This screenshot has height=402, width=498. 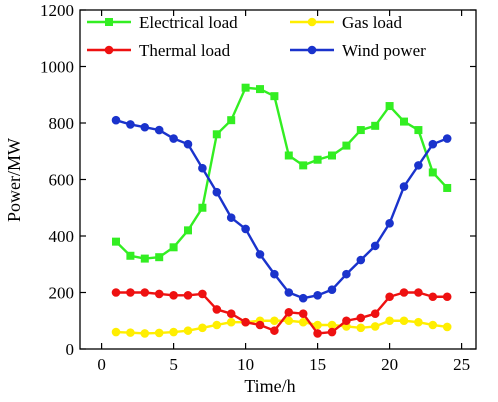 What do you see at coordinates (317, 364) in the screenshot?
I see `x-tick-label: 15` at bounding box center [317, 364].